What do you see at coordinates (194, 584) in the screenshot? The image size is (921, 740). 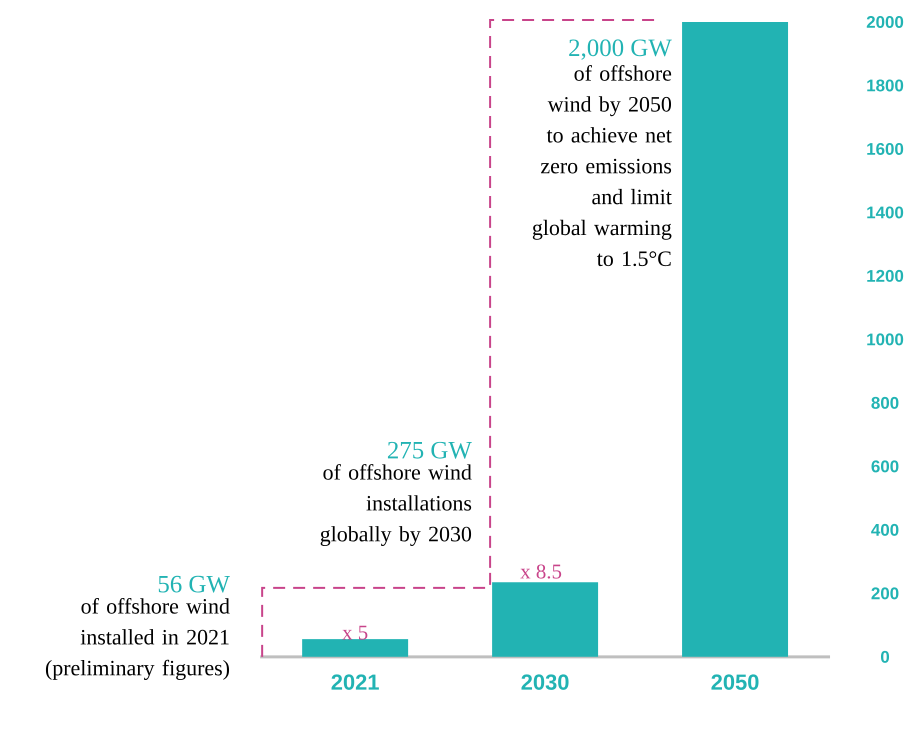 I see `text: 56 GW` at bounding box center [194, 584].